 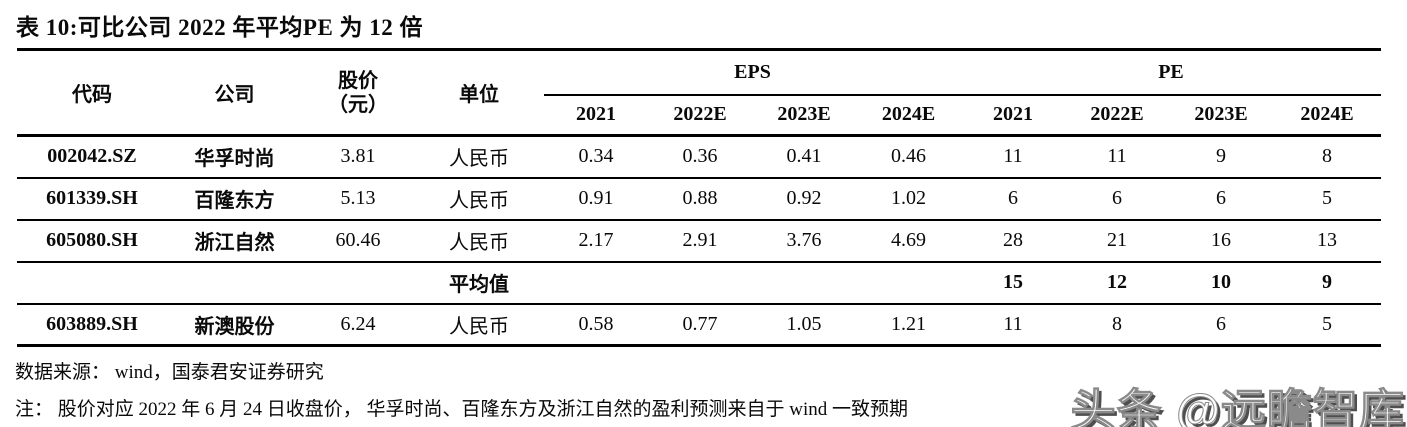 I want to click on cell-code: 605080.SH, so click(x=92, y=241).